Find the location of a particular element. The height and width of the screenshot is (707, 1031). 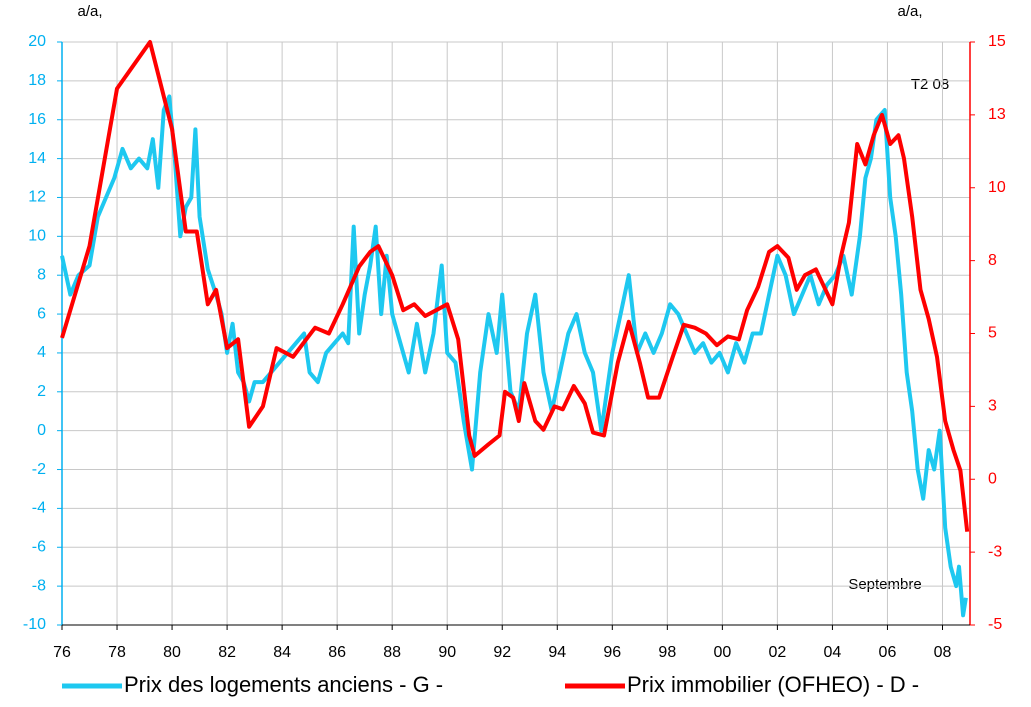

x-tick-label: 78 is located at coordinates (117, 652).